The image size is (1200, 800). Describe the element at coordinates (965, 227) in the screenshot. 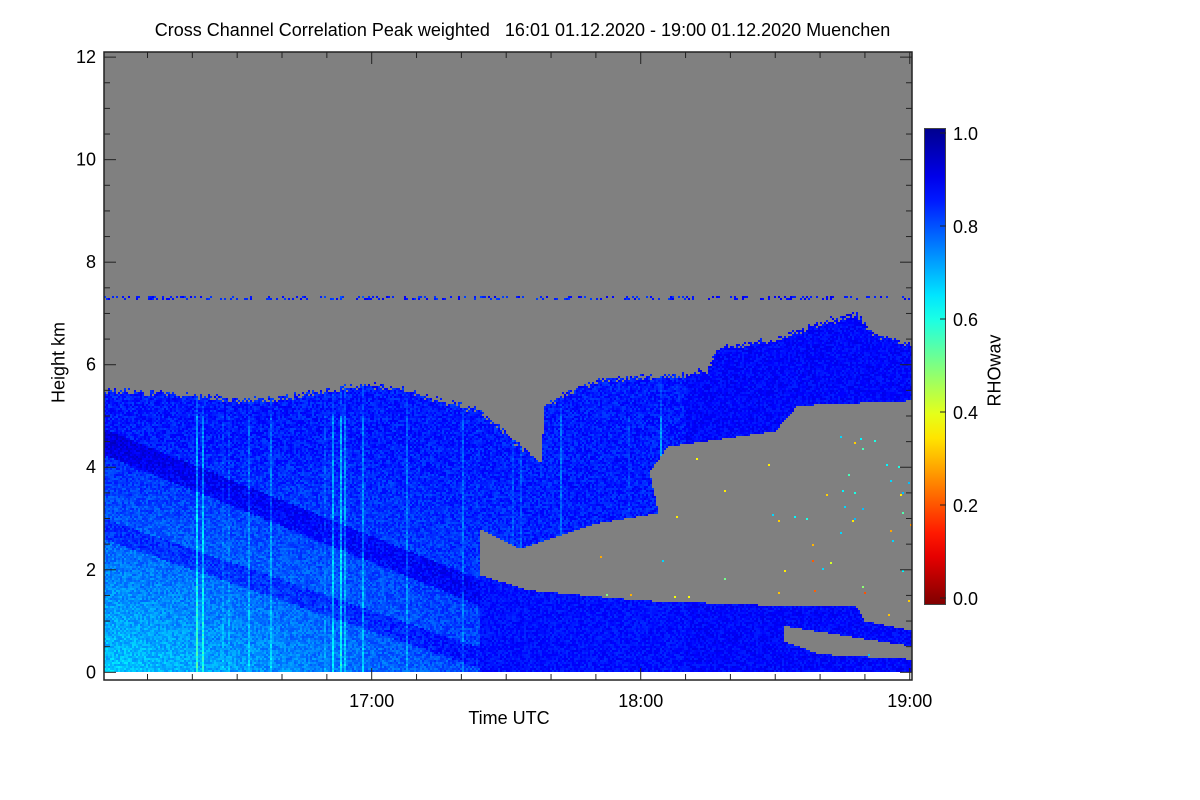

I see `colorbar-tick-label: 0.8` at that location.